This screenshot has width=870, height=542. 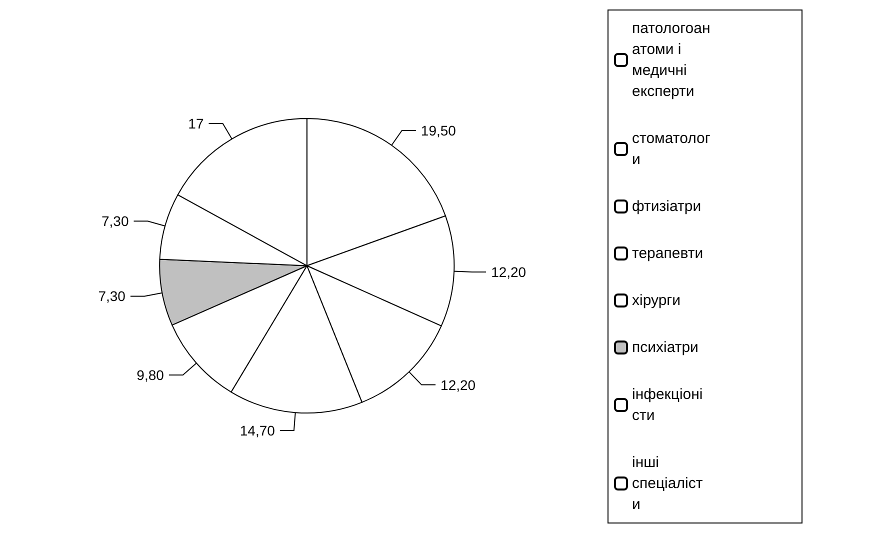 What do you see at coordinates (438, 130) in the screenshot?
I see `data-label: 19,50` at bounding box center [438, 130].